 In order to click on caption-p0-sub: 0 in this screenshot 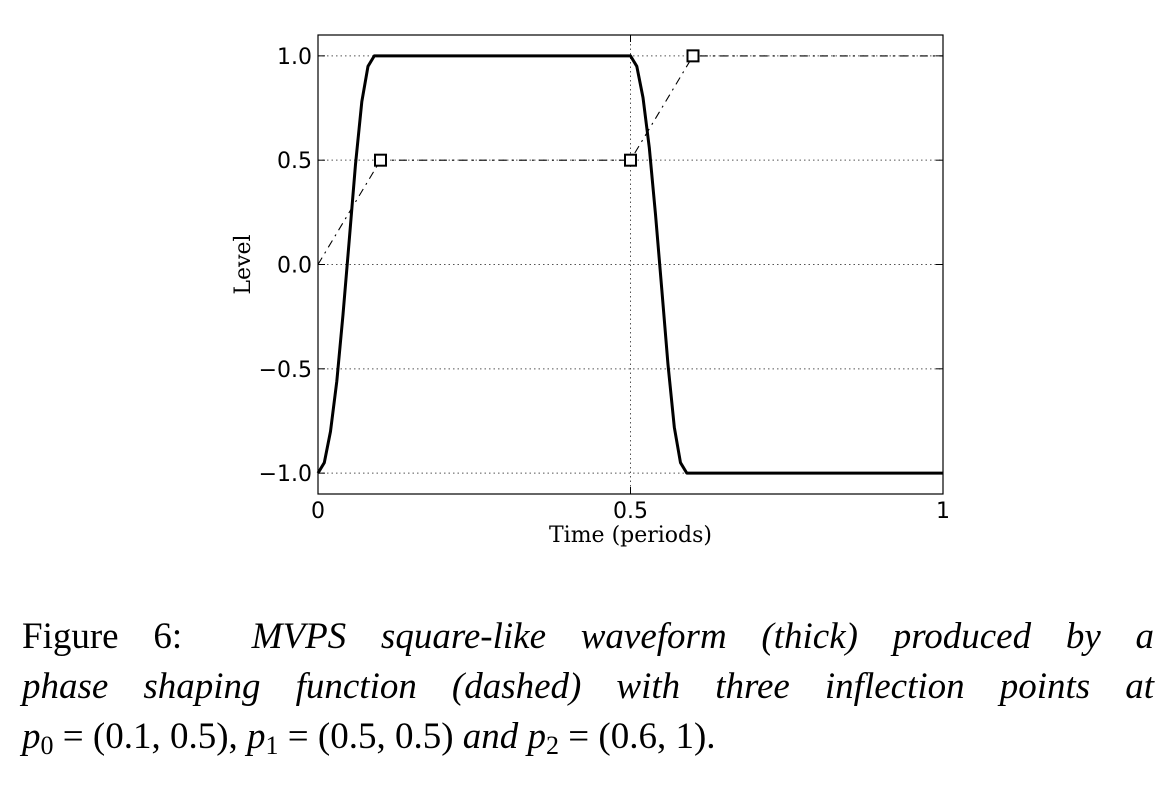, I will do `click(47, 745)`.